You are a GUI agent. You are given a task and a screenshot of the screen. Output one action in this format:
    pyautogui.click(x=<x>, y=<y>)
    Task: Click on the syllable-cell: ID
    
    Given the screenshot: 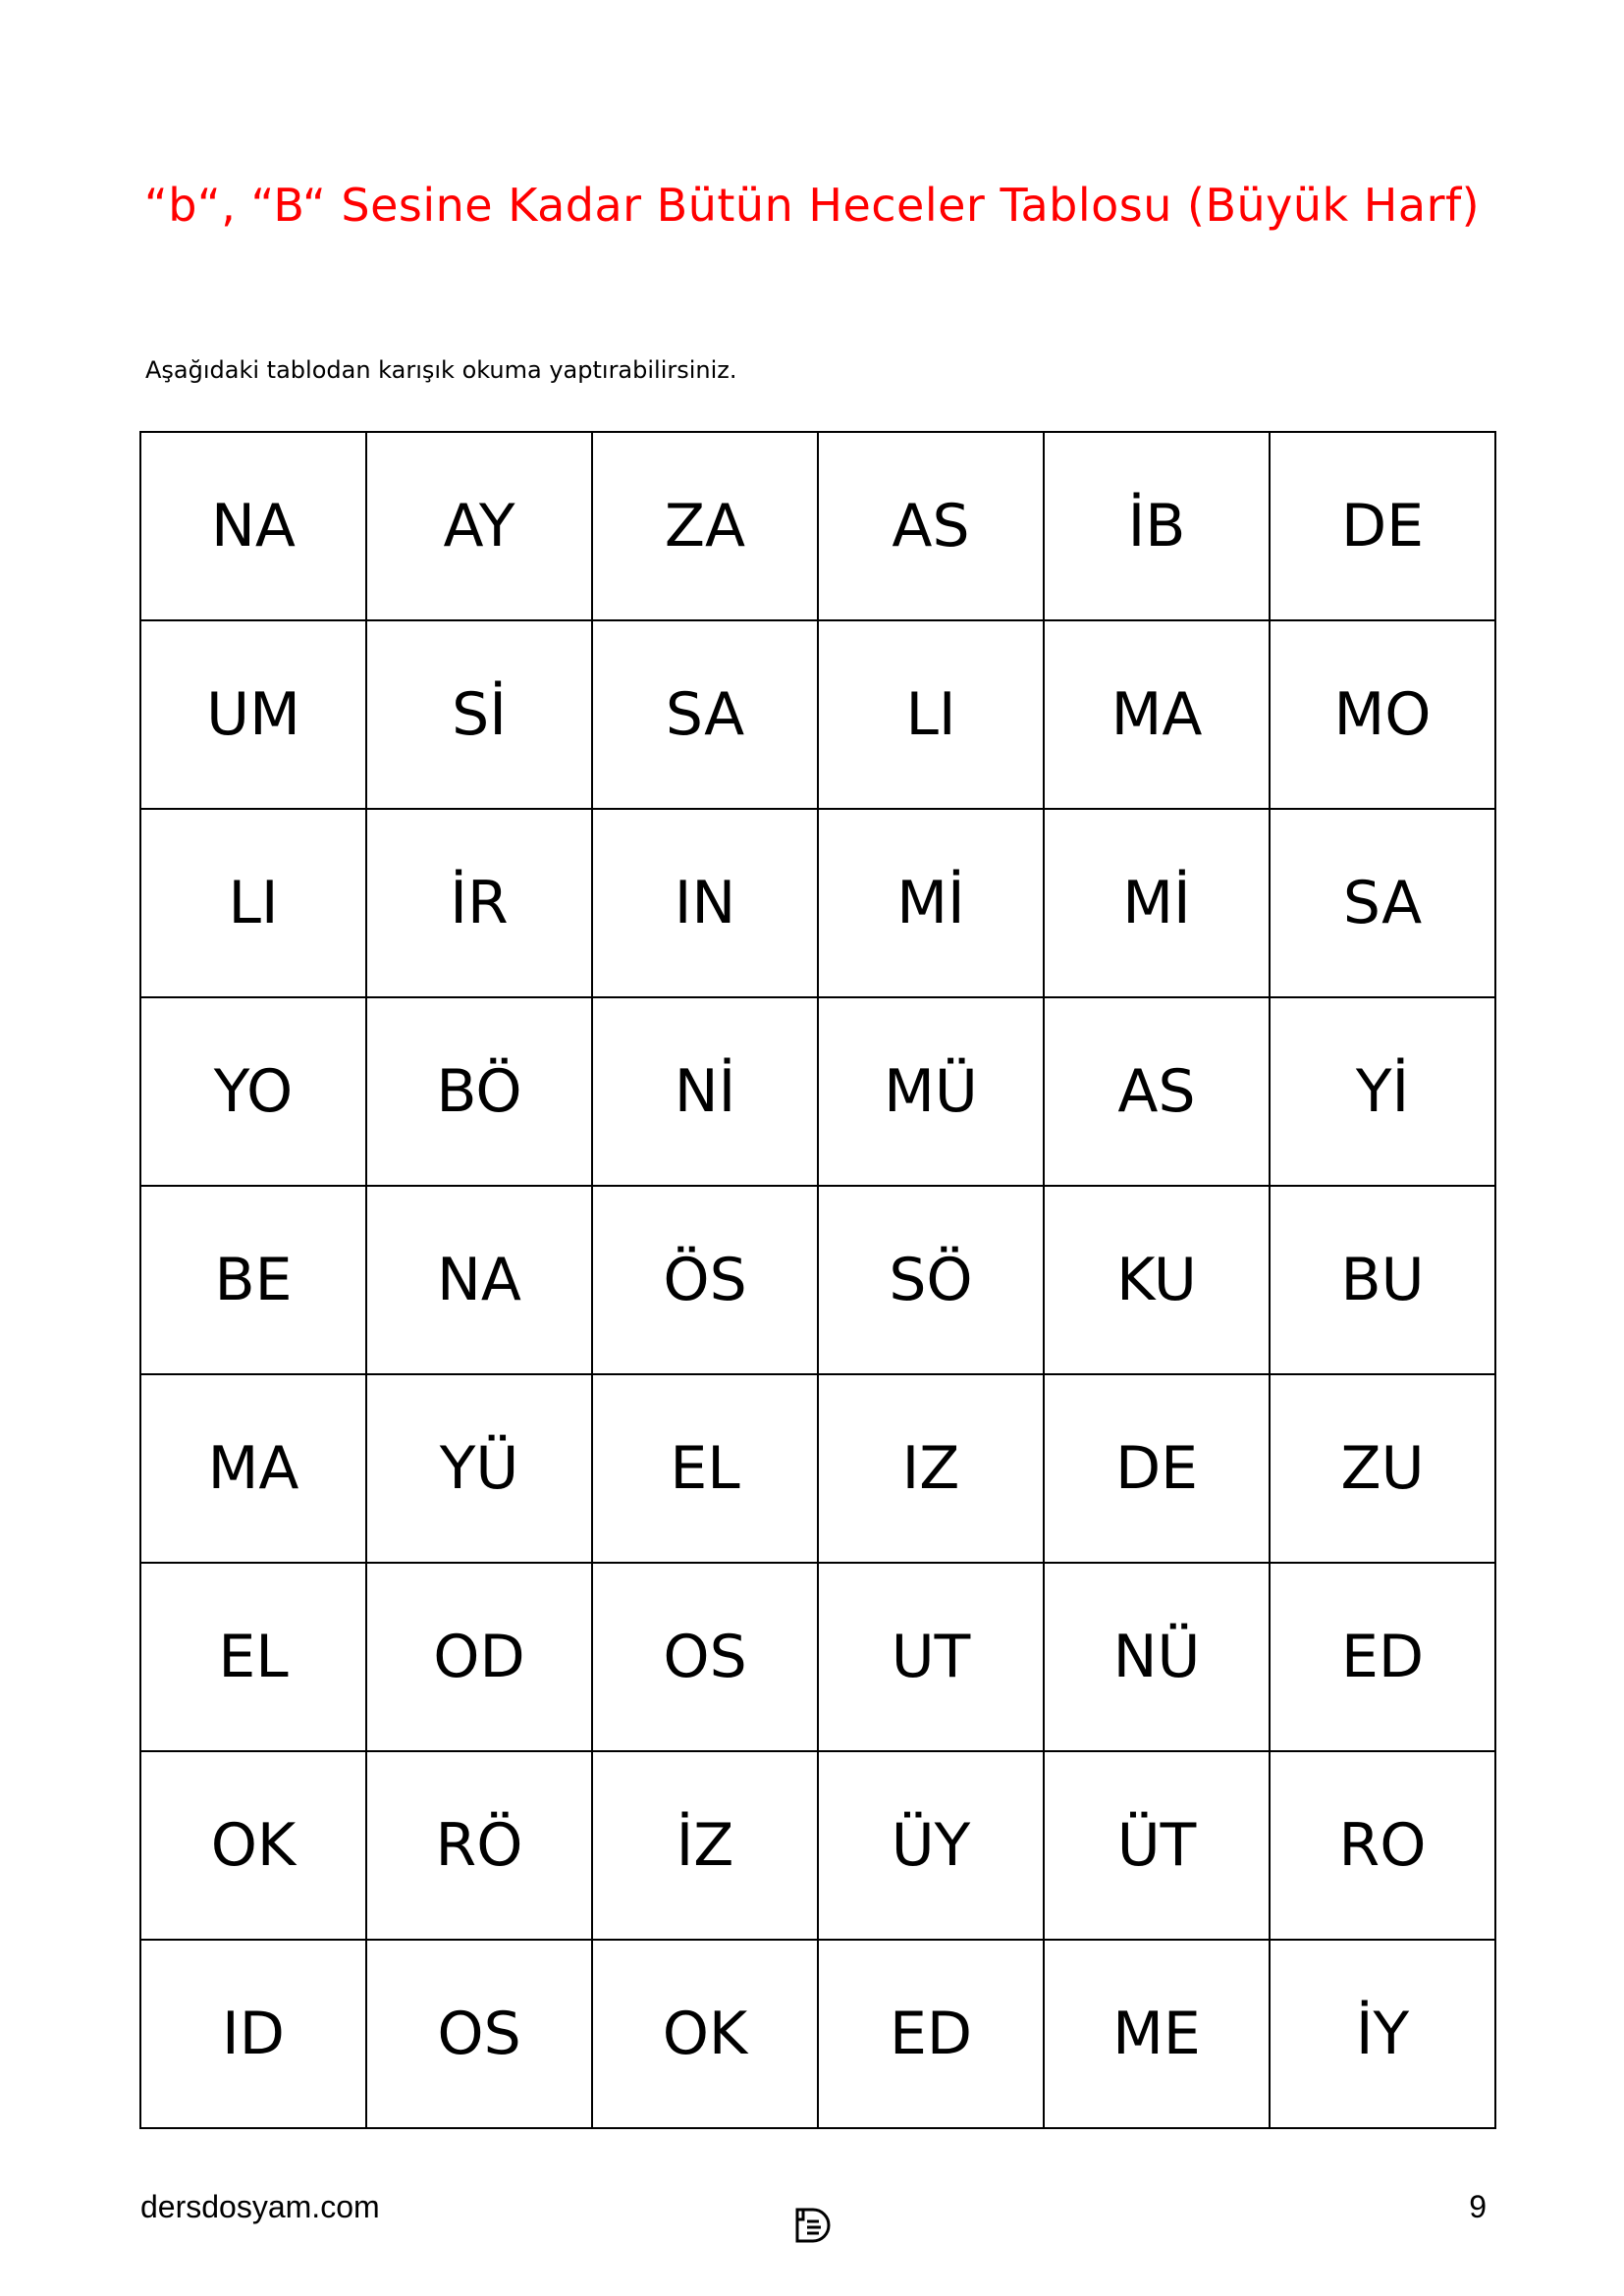 What is the action you would take?
    pyautogui.click(x=253, y=2034)
    